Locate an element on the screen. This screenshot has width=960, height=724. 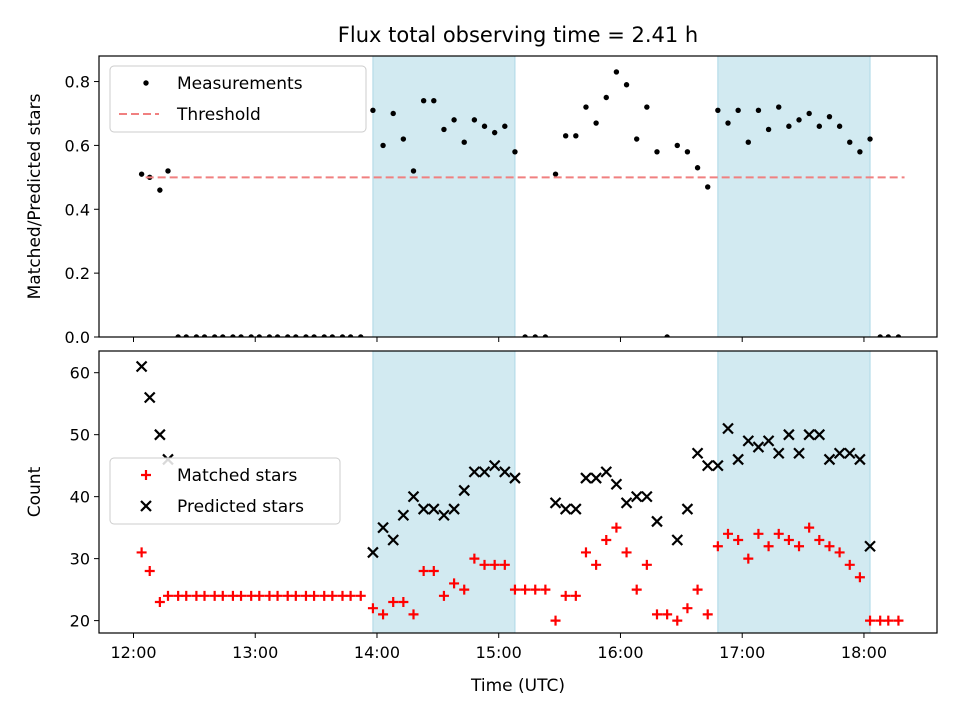
legend-box is located at coordinates (238, 99).